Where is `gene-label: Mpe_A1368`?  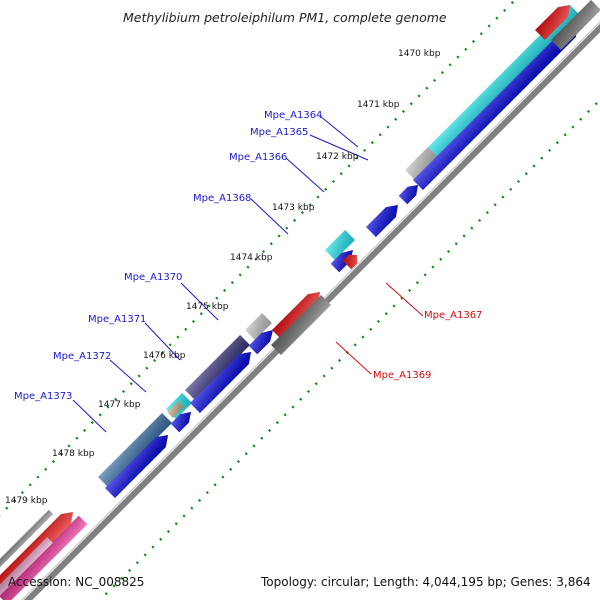 gene-label: Mpe_A1368 is located at coordinates (222, 198).